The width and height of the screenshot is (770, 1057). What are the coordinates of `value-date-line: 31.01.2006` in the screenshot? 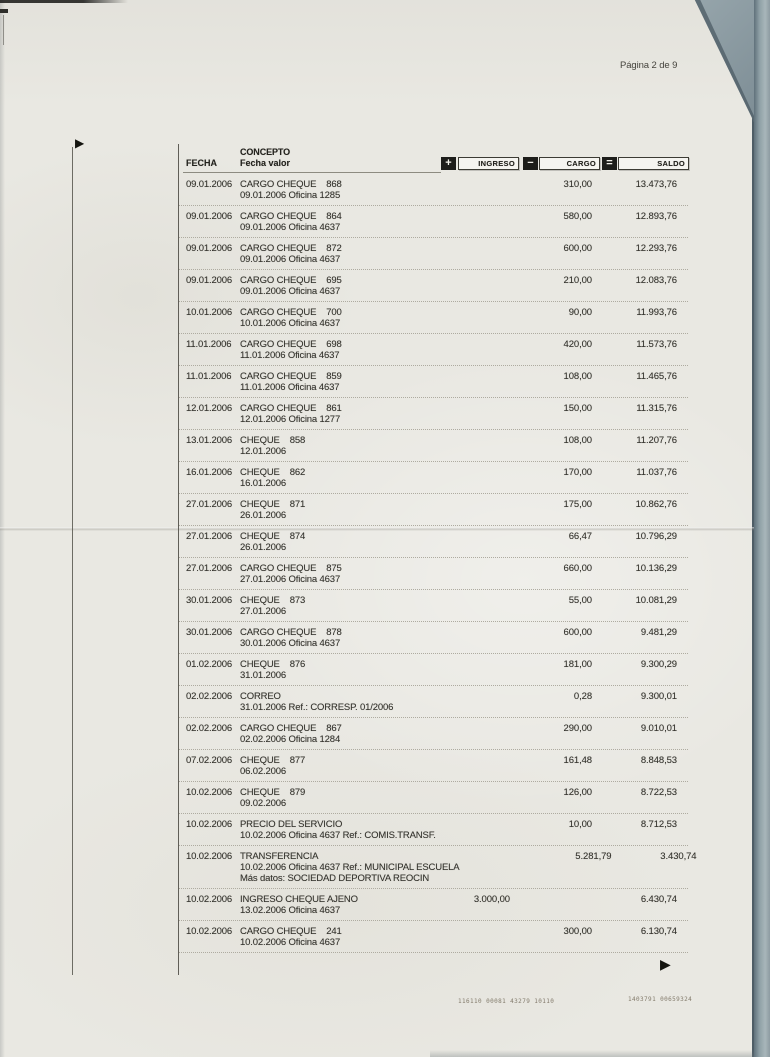 It's located at (263, 675).